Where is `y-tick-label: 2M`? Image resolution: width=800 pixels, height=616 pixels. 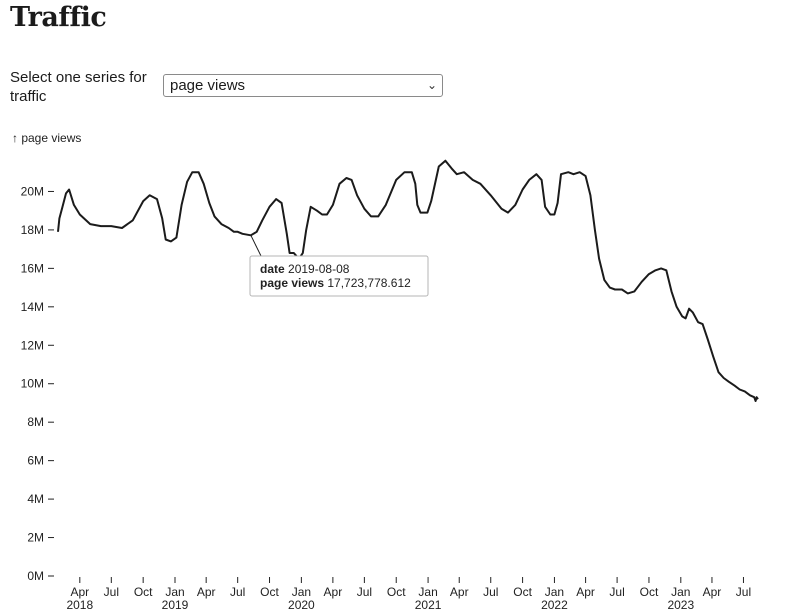 y-tick-label: 2M is located at coordinates (35, 538).